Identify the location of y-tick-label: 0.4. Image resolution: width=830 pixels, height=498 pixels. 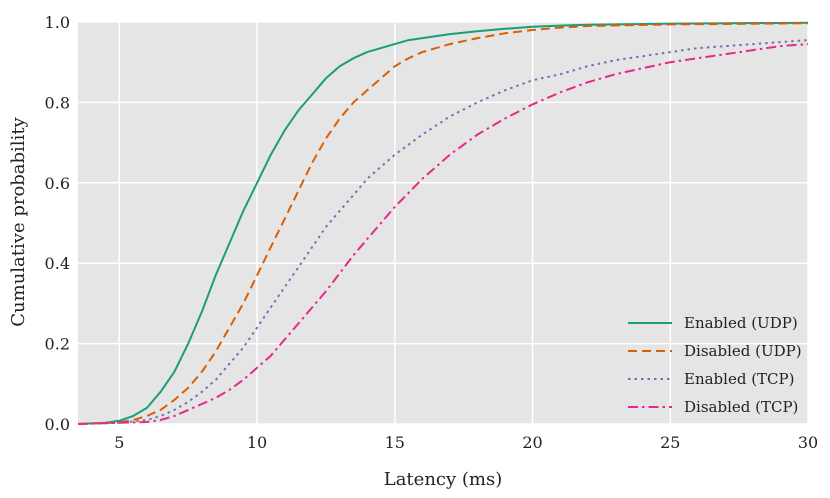
(57, 263).